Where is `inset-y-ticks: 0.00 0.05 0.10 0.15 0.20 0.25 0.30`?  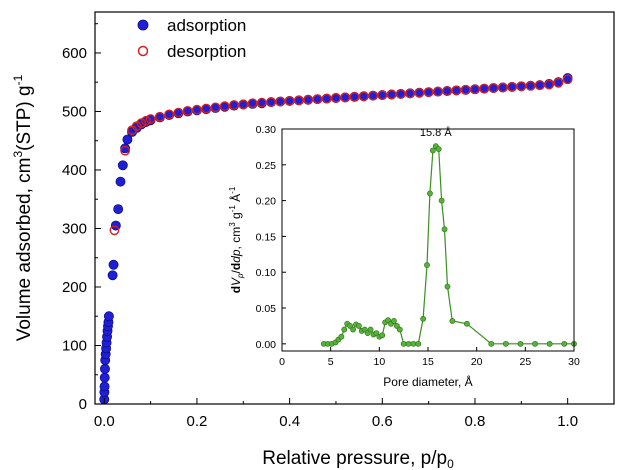 inset-y-ticks: 0.00 0.05 0.10 0.15 0.20 0.25 0.30 is located at coordinates (271, 237).